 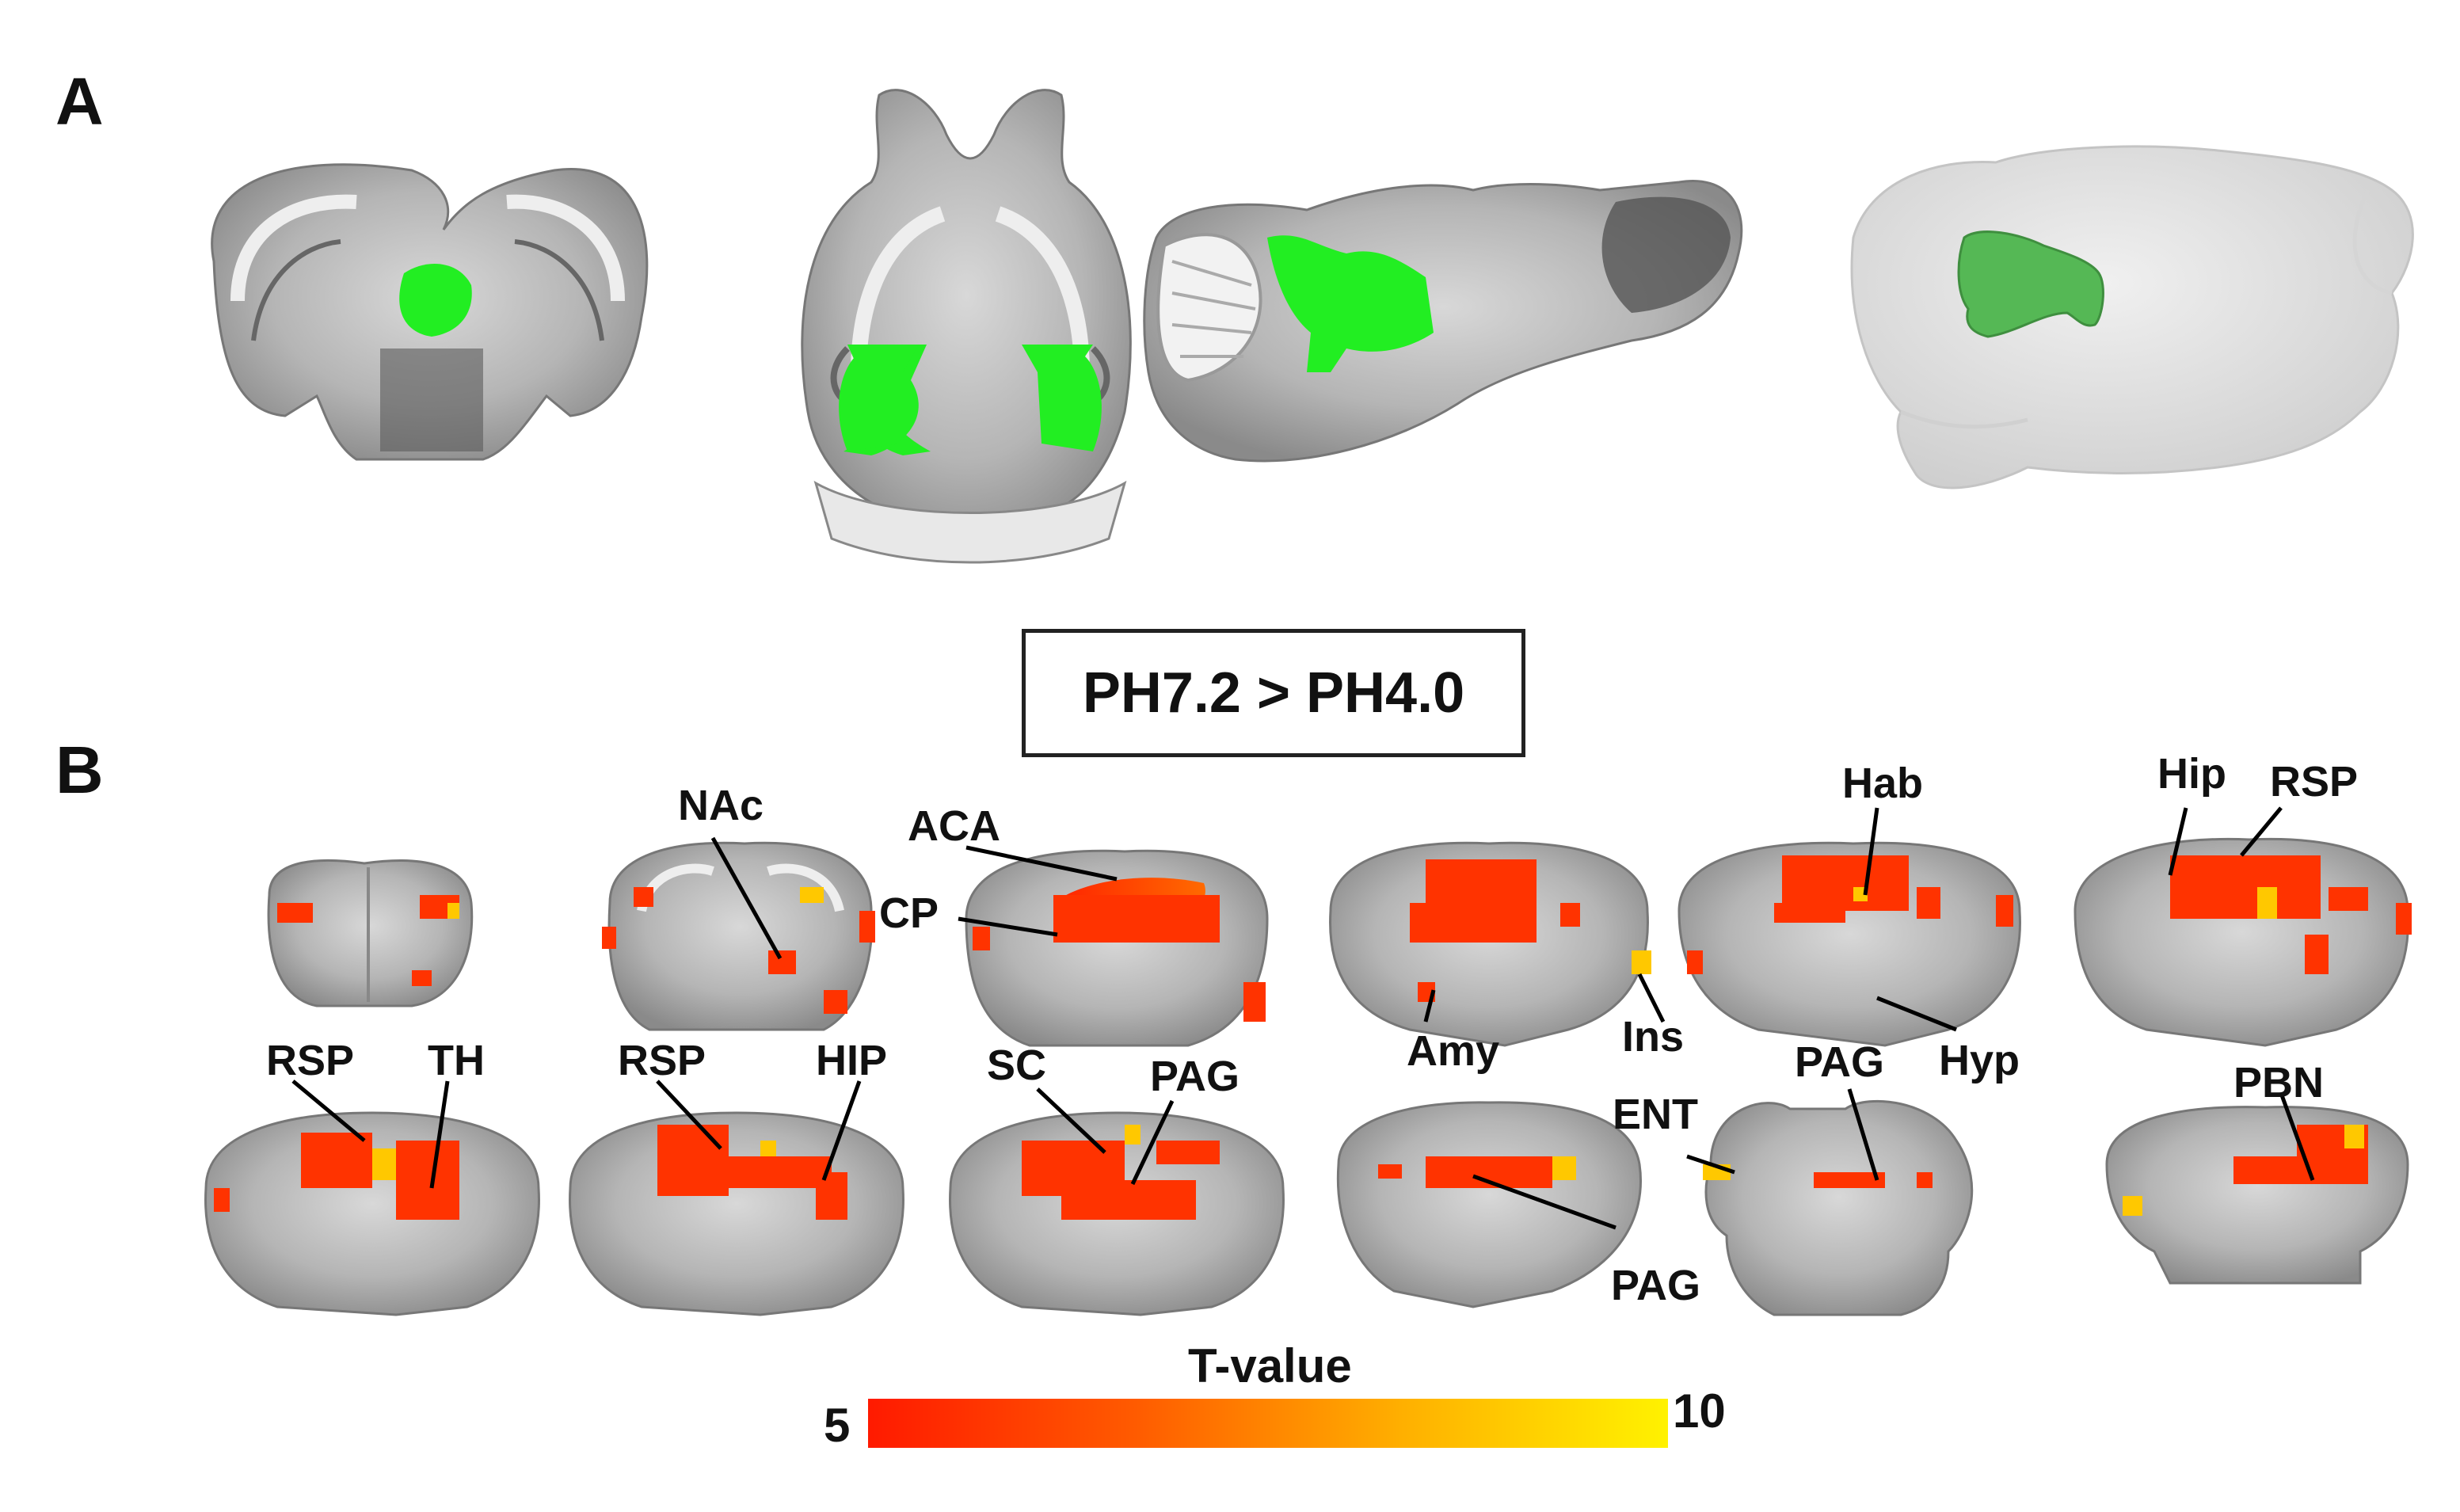 What do you see at coordinates (662, 1060) in the screenshot?
I see `label-rsp-2: RSP` at bounding box center [662, 1060].